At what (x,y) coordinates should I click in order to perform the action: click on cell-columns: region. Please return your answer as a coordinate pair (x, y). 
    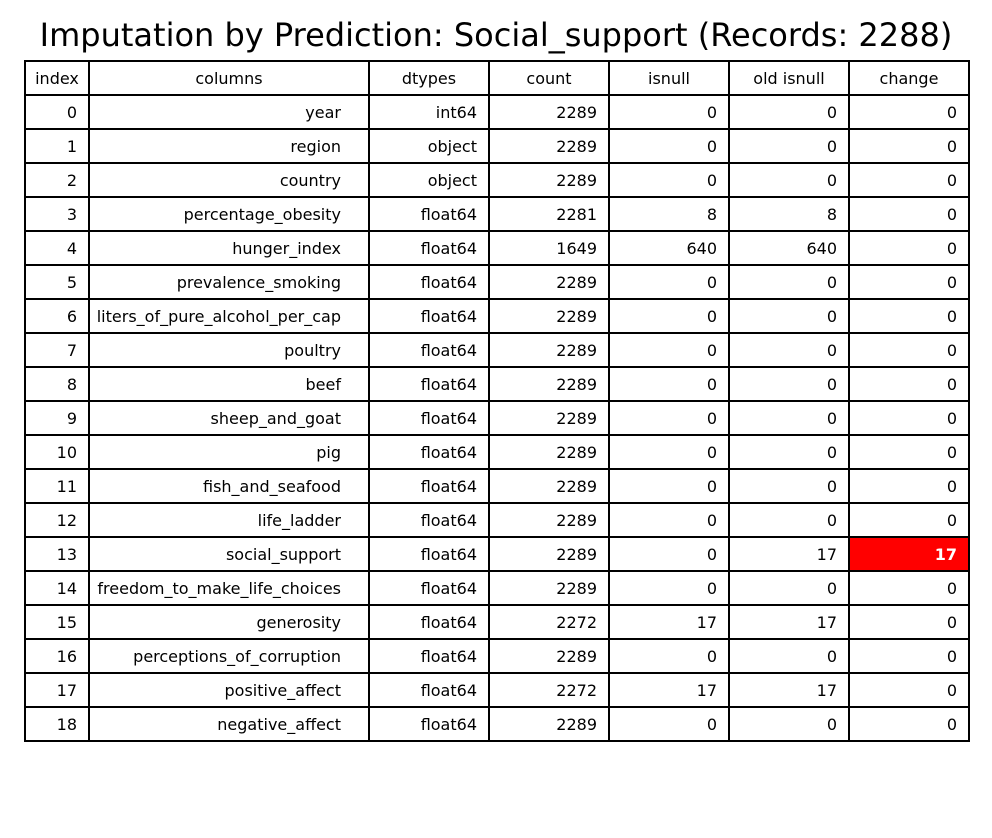
    Looking at the image, I should click on (229, 146).